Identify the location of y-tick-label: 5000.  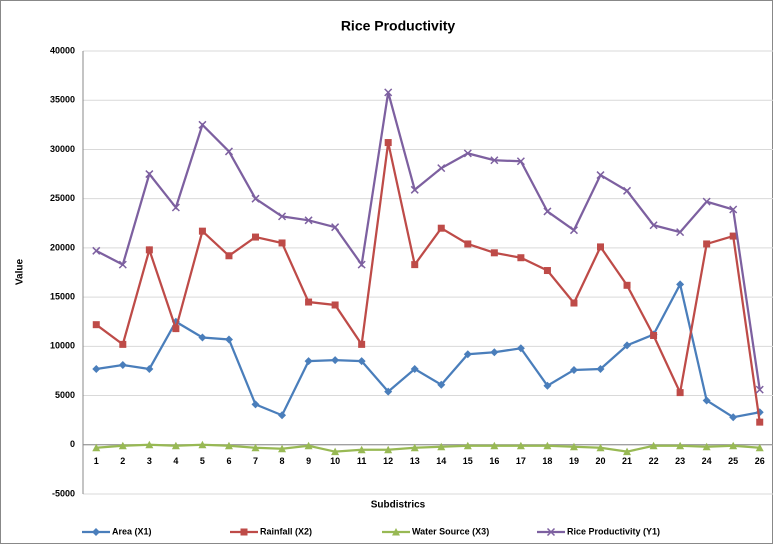
(65, 395).